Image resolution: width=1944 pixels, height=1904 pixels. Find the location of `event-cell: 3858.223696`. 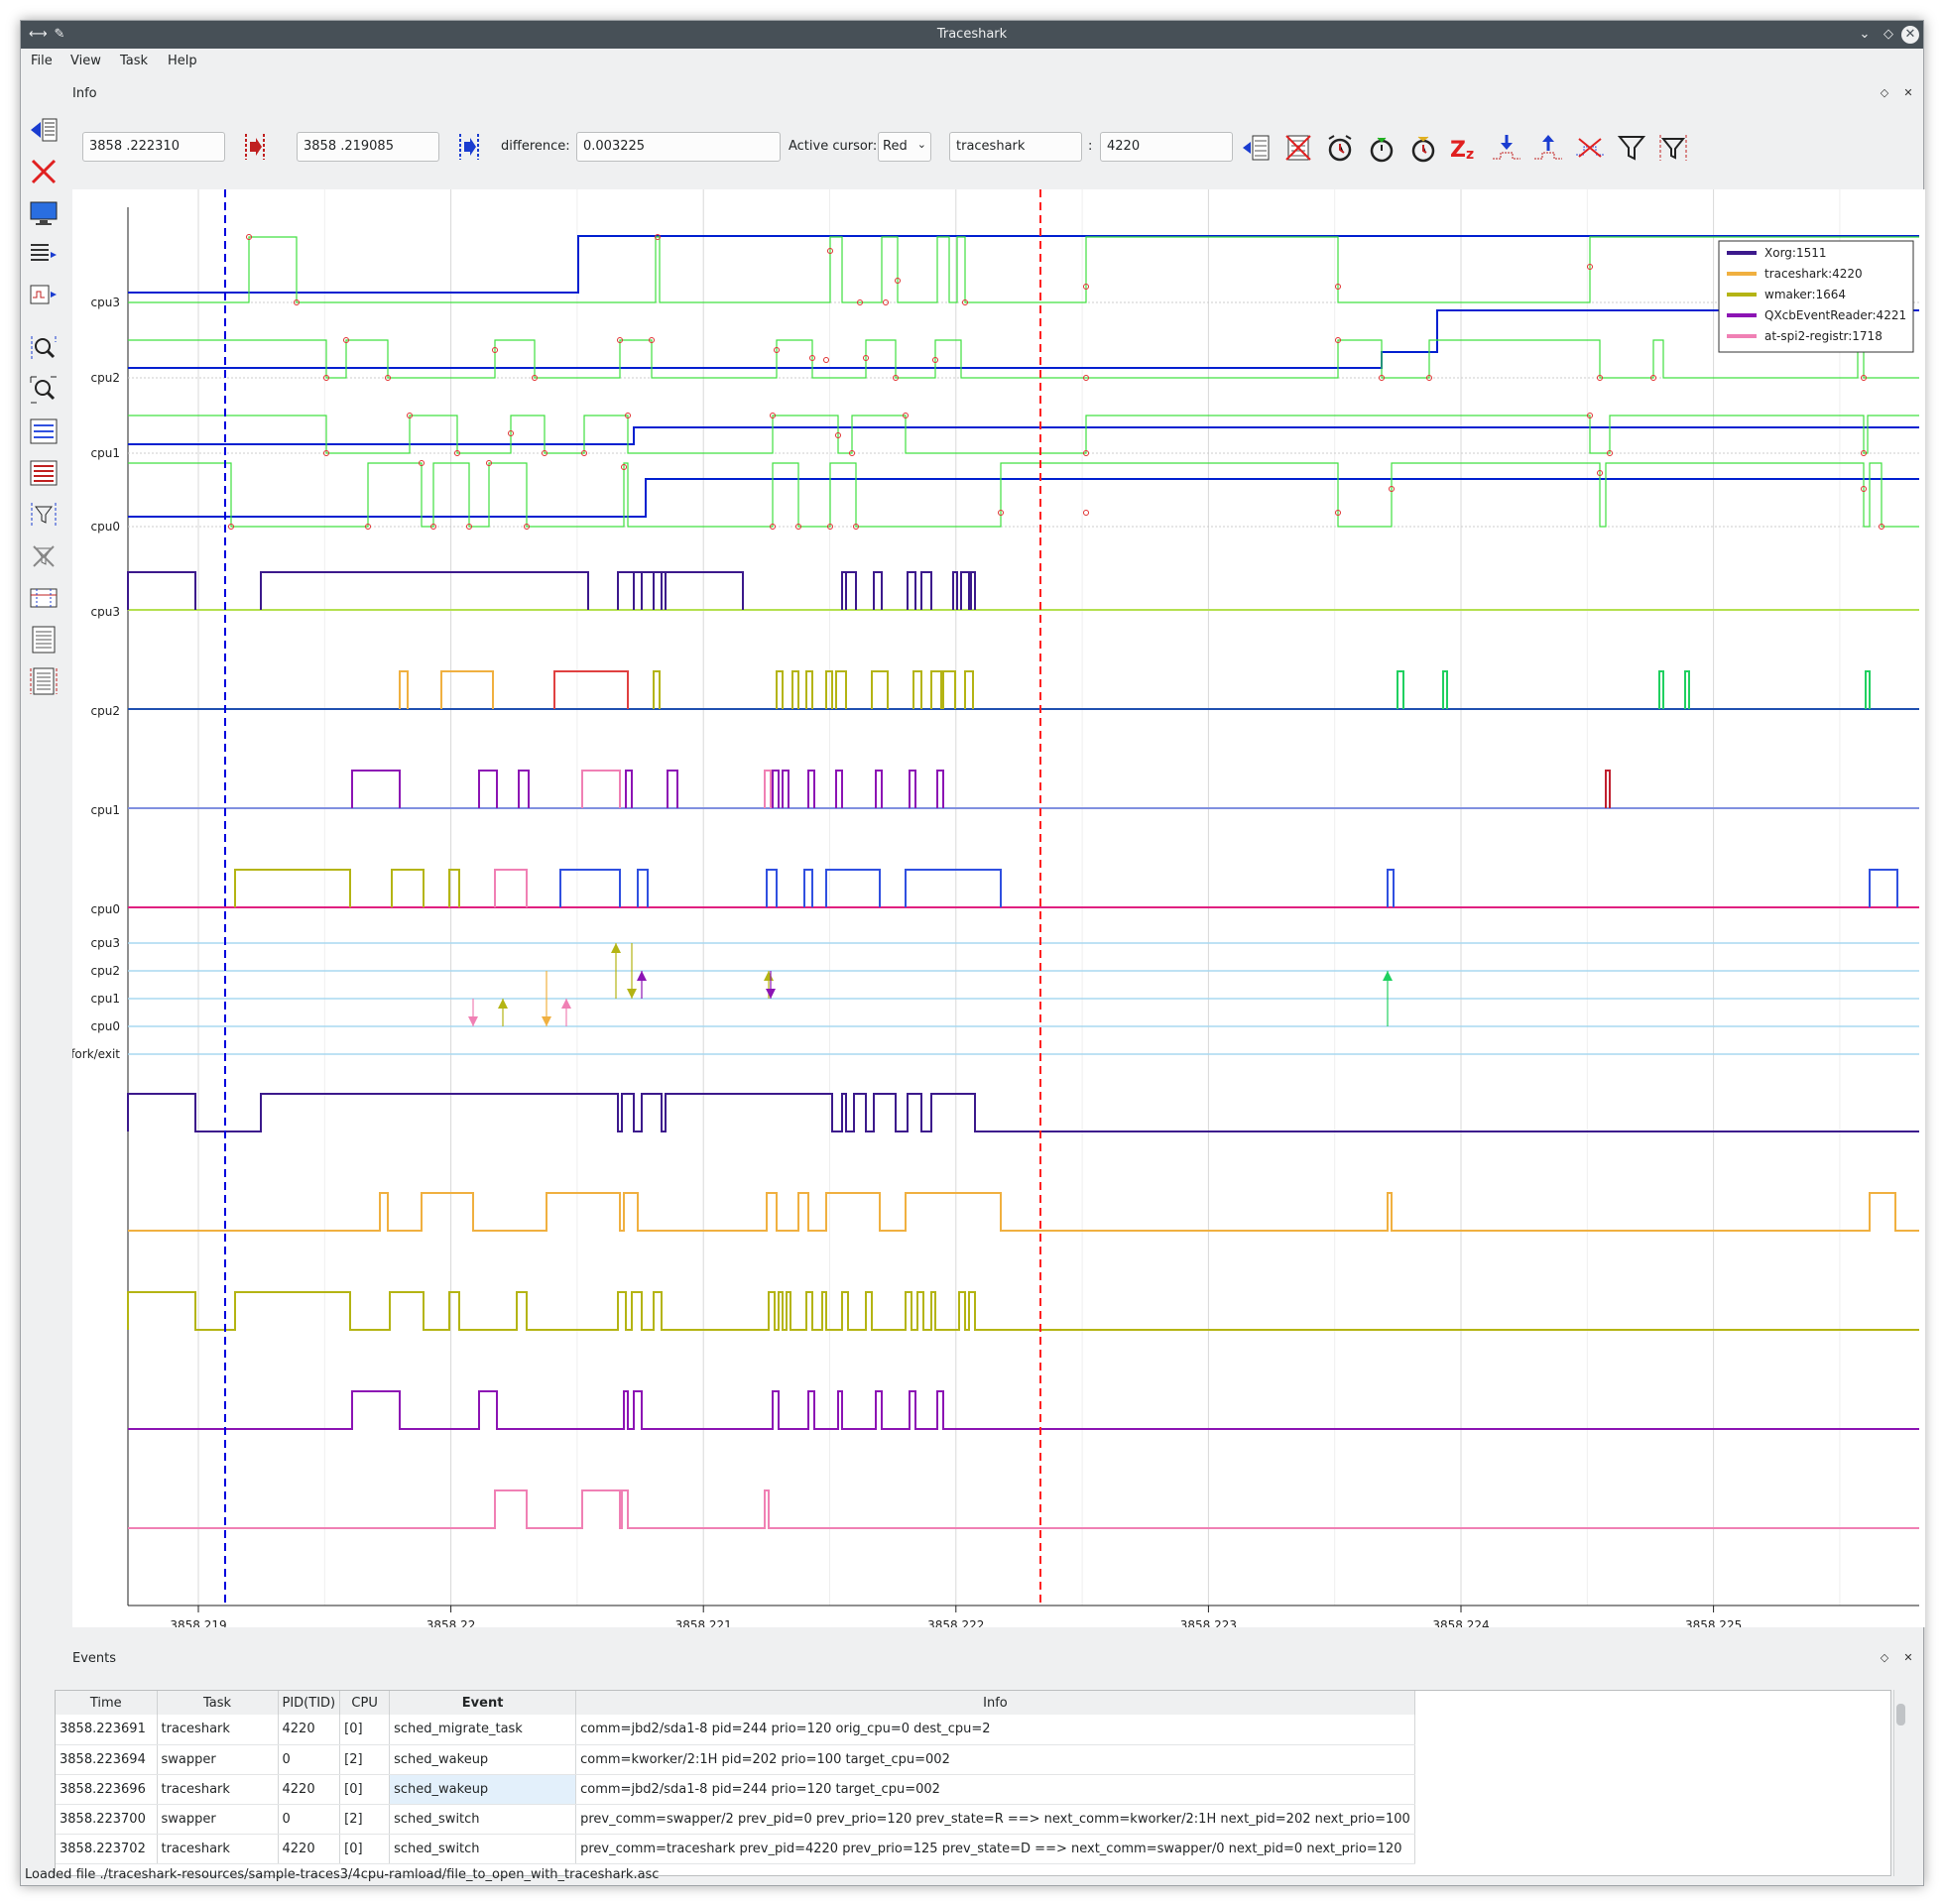

event-cell: 3858.223696 is located at coordinates (107, 1789).